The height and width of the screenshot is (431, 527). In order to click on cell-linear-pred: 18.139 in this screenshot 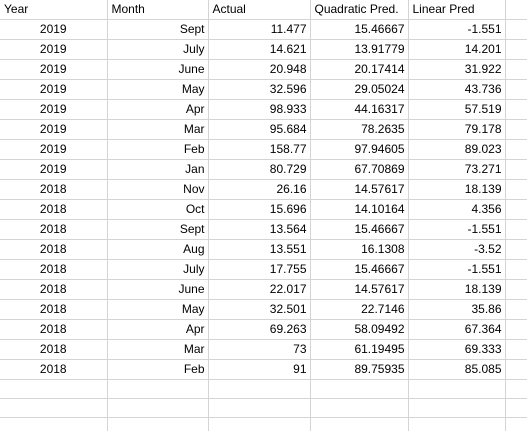, I will do `click(457, 289)`.